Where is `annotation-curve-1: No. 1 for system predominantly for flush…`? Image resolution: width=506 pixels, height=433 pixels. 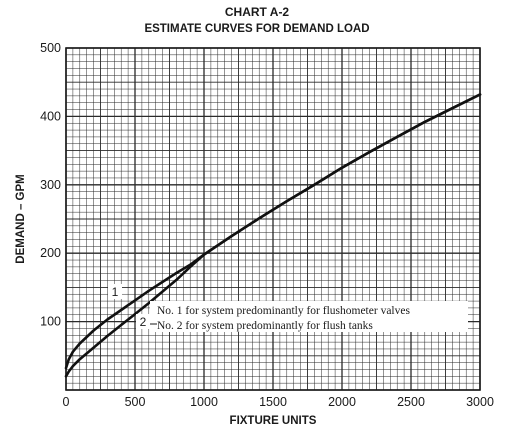 annotation-curve-1: No. 1 for system predominantly for flush… is located at coordinates (283, 311).